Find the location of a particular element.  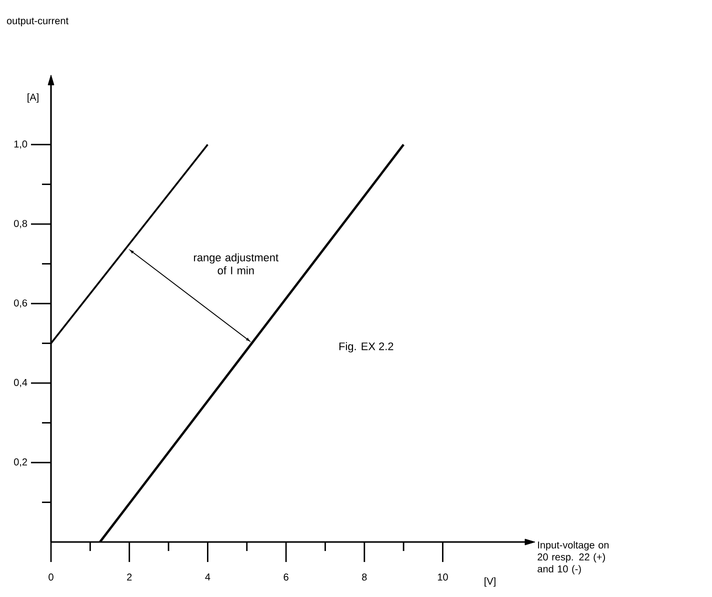

y-tick-label: 0,8 is located at coordinates (21, 224).